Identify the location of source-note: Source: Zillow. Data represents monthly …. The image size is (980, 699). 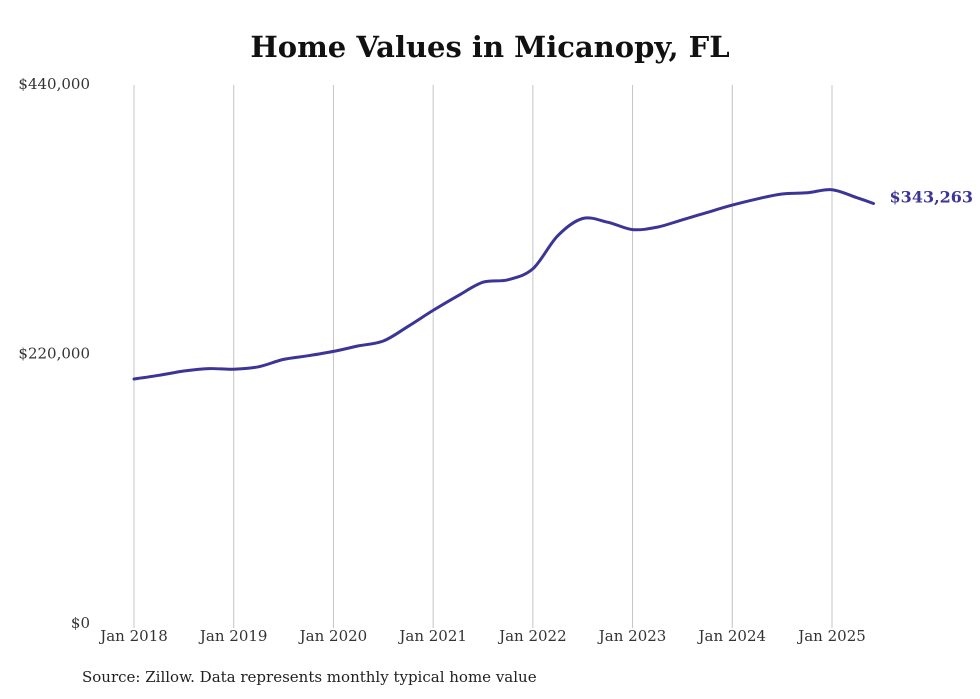
(309, 677).